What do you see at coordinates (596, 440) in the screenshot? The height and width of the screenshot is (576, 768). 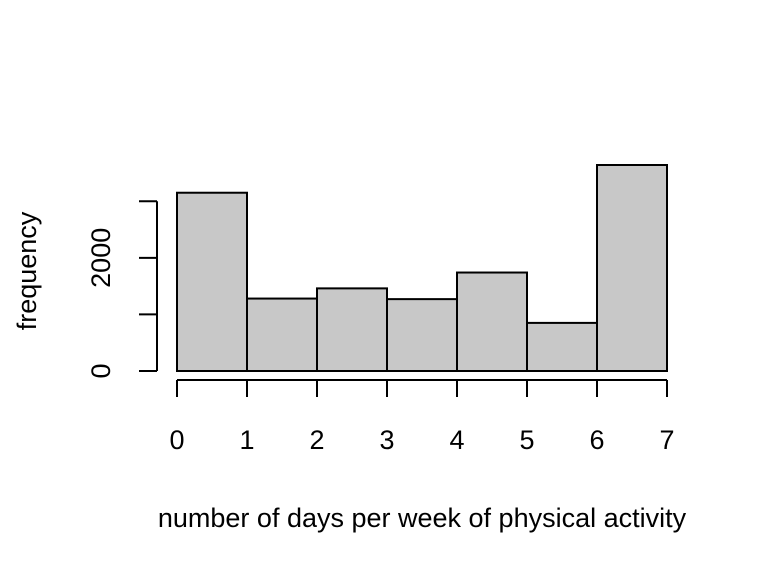 I see `x-tick-label-6: 6` at bounding box center [596, 440].